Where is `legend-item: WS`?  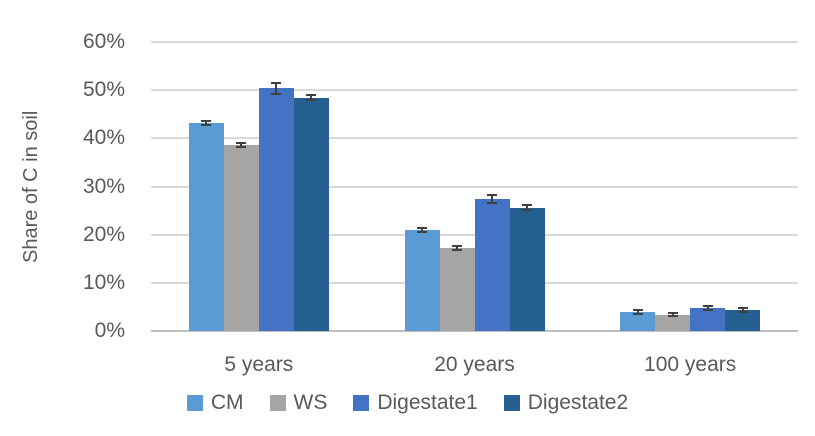 legend-item: WS is located at coordinates (298, 403).